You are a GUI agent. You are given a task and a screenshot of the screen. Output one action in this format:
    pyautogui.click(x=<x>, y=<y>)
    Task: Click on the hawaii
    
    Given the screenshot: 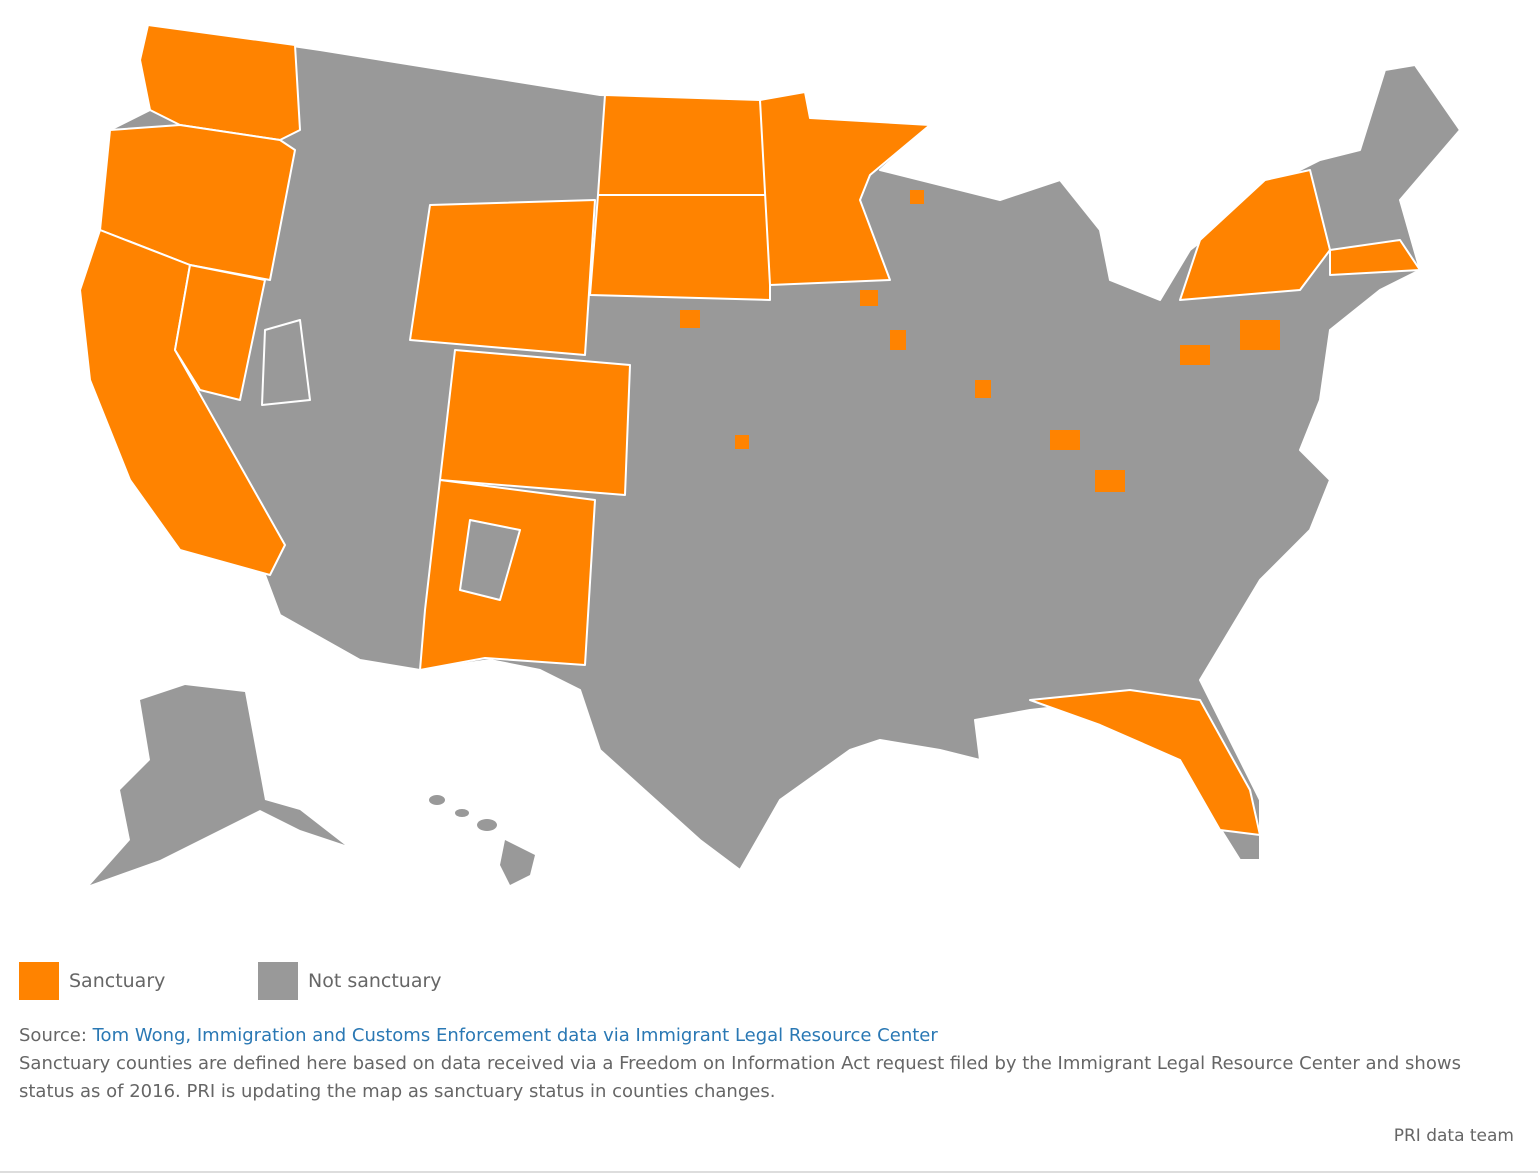 What is the action you would take?
    pyautogui.click(x=482, y=840)
    